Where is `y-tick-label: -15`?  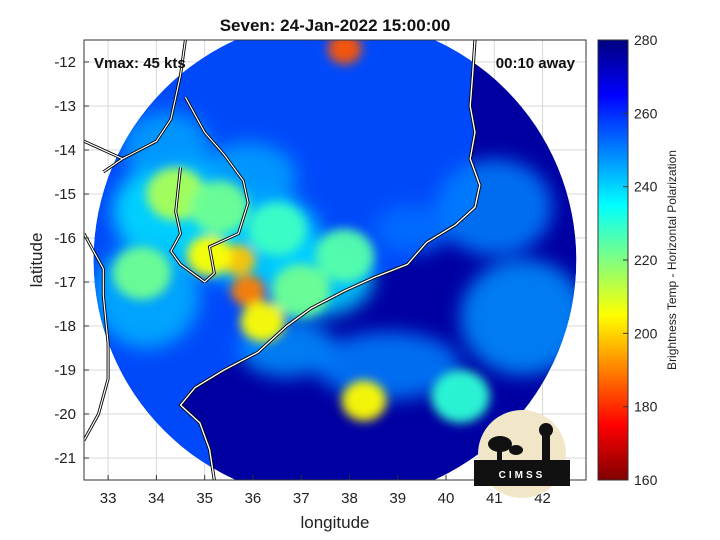 y-tick-label: -15 is located at coordinates (65, 194).